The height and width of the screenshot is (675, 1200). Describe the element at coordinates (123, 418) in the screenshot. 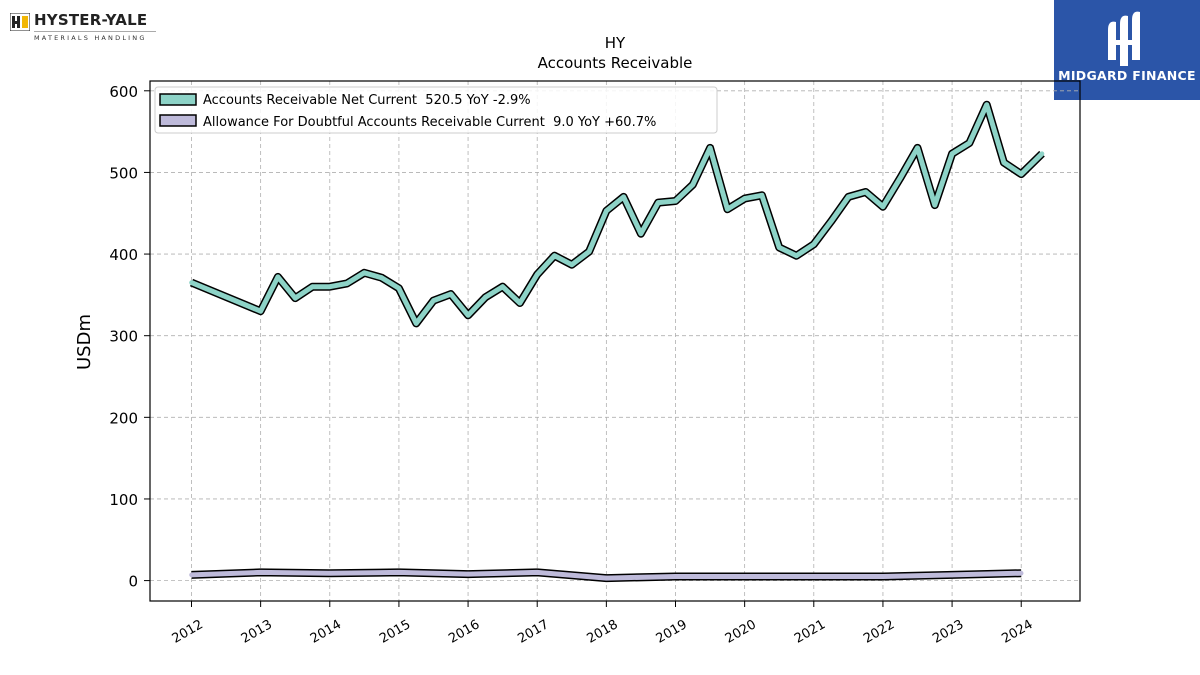

I see `y-tick-label: 200` at that location.